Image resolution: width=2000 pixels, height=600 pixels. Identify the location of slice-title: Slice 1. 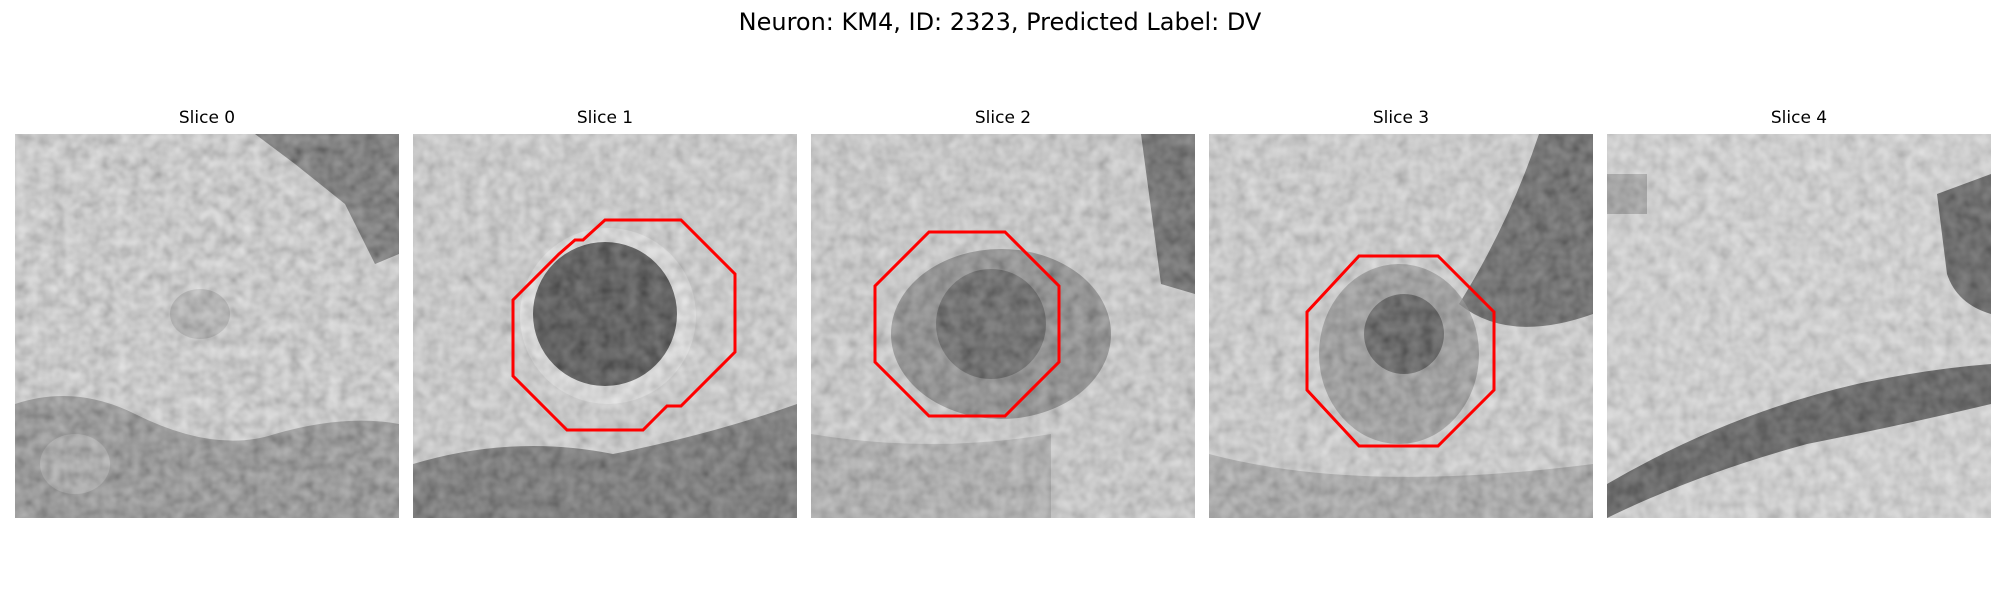
(605, 118).